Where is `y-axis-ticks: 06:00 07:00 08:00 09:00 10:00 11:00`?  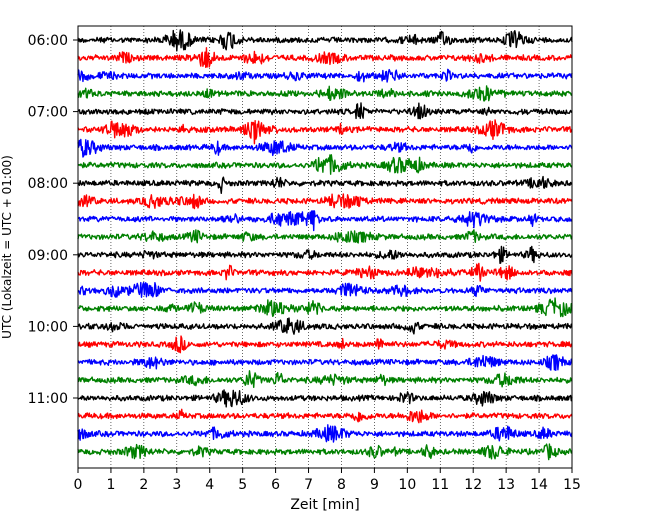
y-axis-ticks: 06:00 07:00 08:00 09:00 10:00 11:00 is located at coordinates (53, 220).